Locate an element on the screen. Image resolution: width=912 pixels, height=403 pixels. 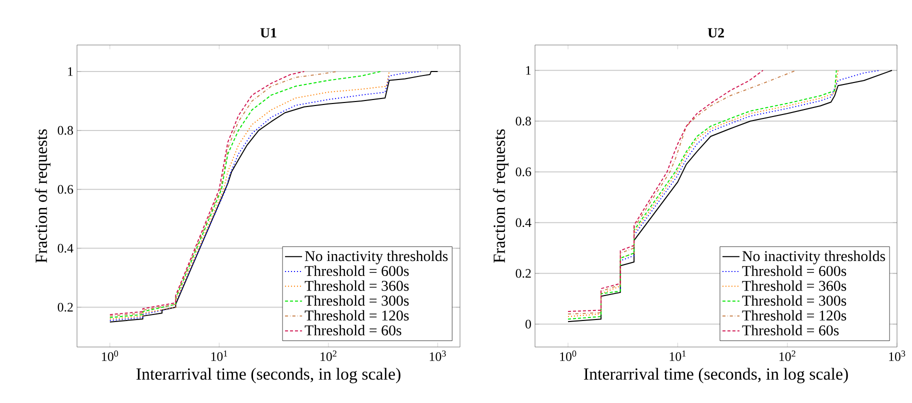
y-tick-label: 0 is located at coordinates (528, 324).